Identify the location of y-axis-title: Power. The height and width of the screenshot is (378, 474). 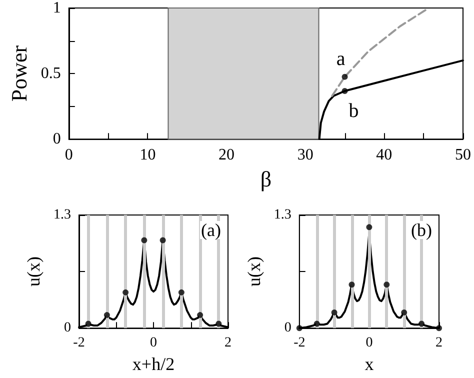
(19, 73).